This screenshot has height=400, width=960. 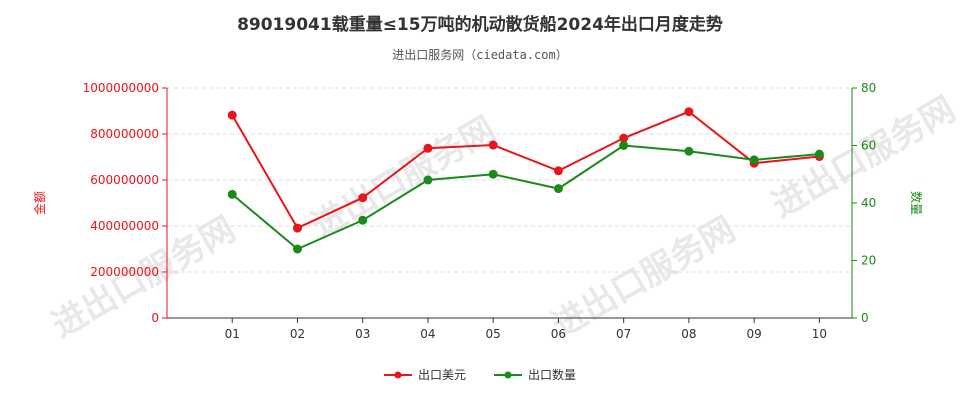 I want to click on y-right-tick-label: 80, so click(x=868, y=88).